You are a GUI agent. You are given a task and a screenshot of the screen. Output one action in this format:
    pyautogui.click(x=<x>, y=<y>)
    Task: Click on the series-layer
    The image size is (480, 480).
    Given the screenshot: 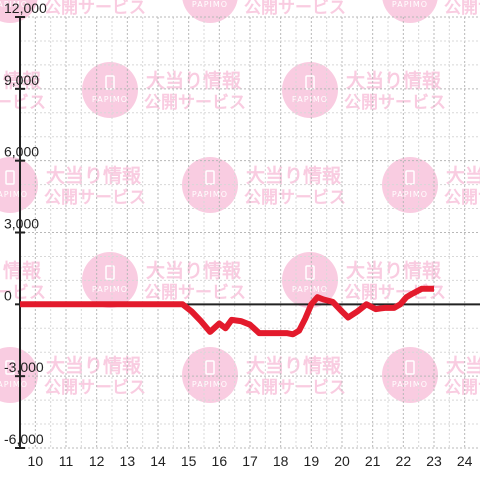 What is the action you would take?
    pyautogui.click(x=227, y=311)
    